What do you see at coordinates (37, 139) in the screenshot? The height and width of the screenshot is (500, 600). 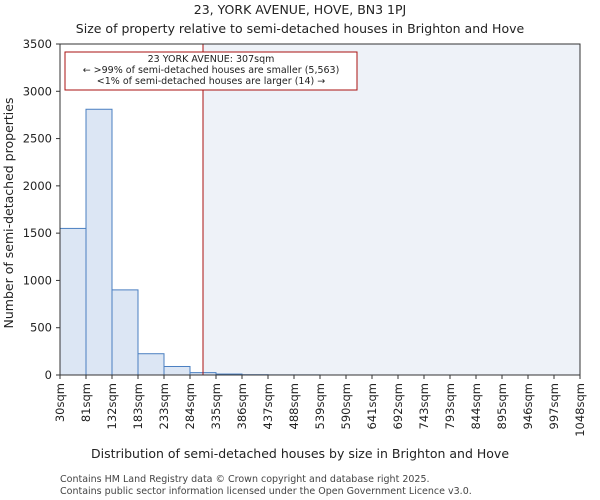 I see `y-tick-label: 2500` at bounding box center [37, 139].